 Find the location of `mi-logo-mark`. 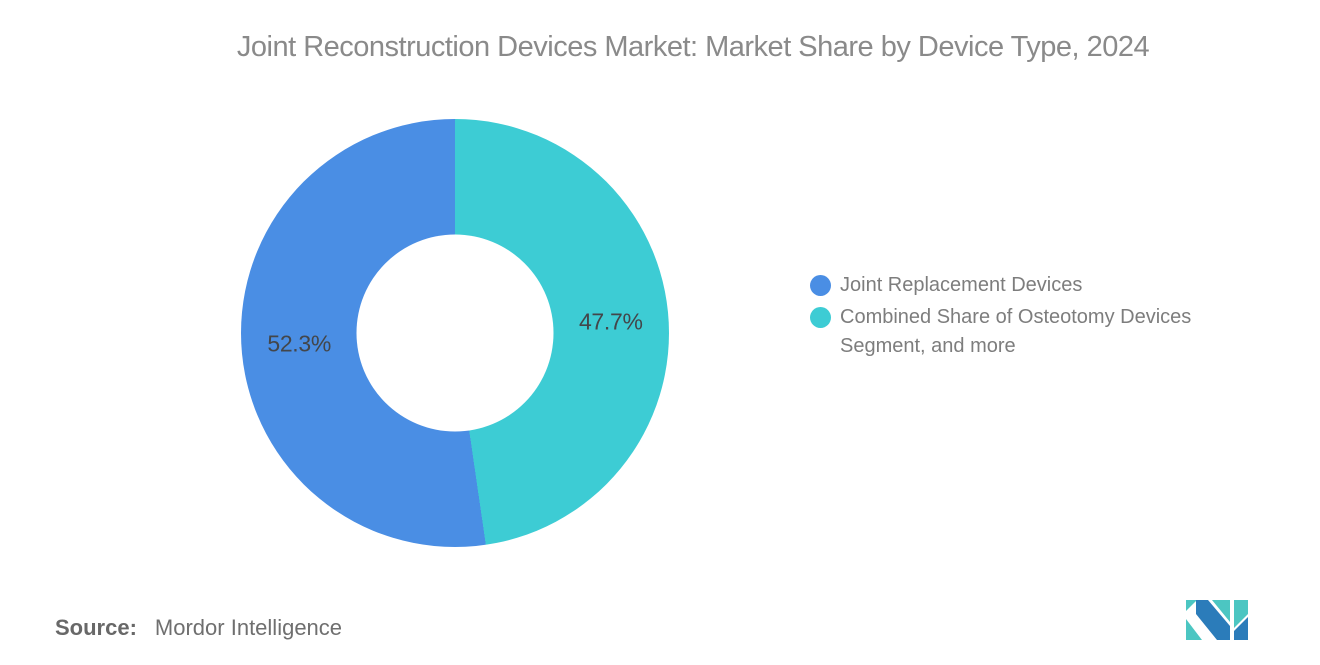

mi-logo-mark is located at coordinates (1217, 620).